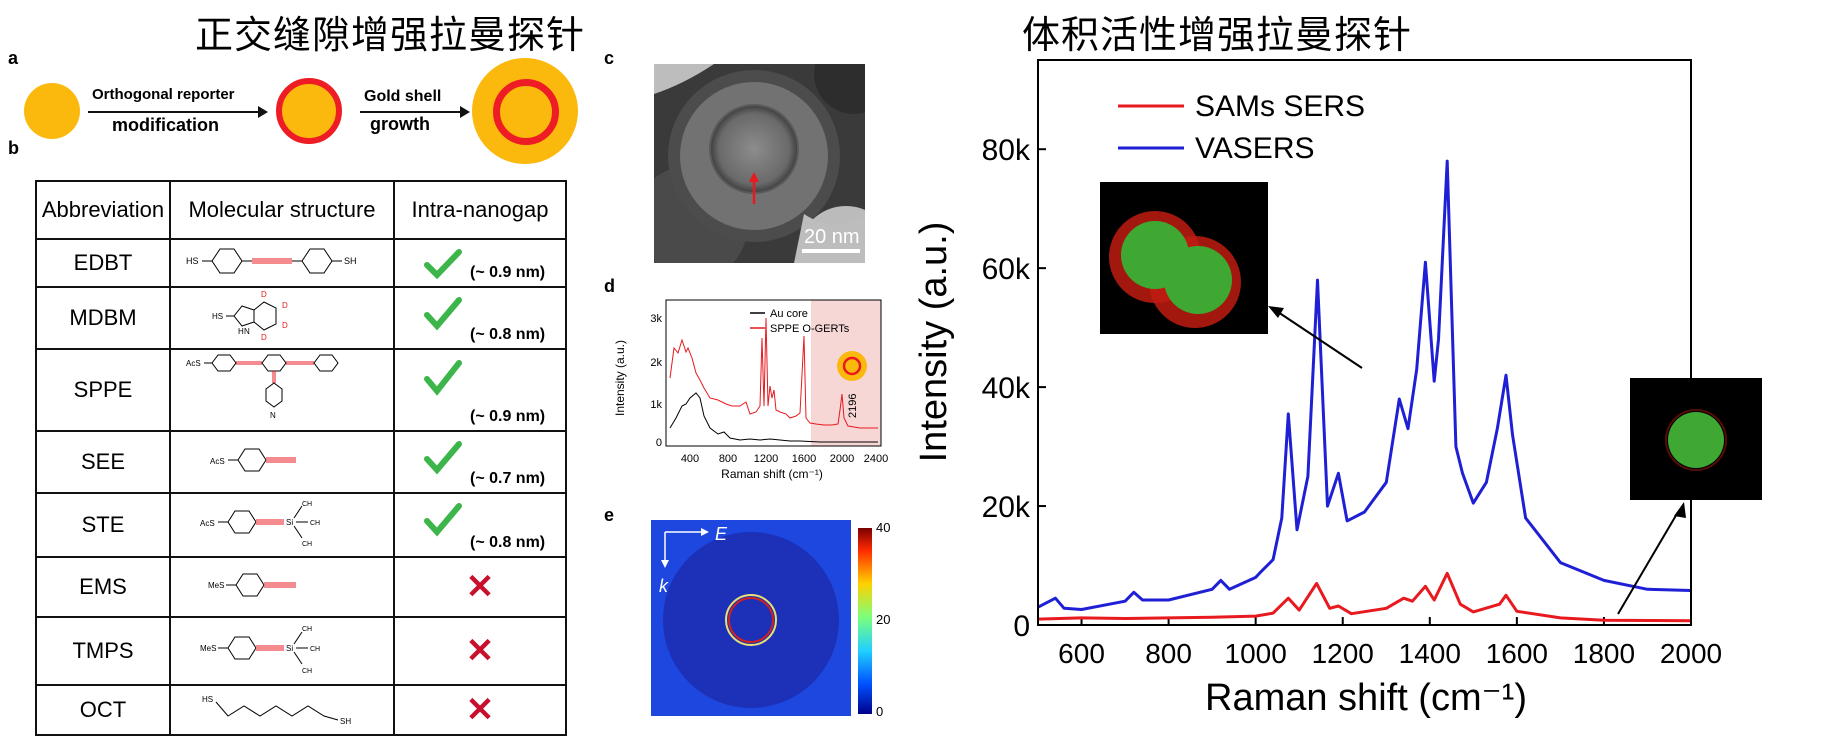 This screenshot has height=736, width=1831. Describe the element at coordinates (103, 587) in the screenshot. I see `abbr-cell: EMS` at that location.